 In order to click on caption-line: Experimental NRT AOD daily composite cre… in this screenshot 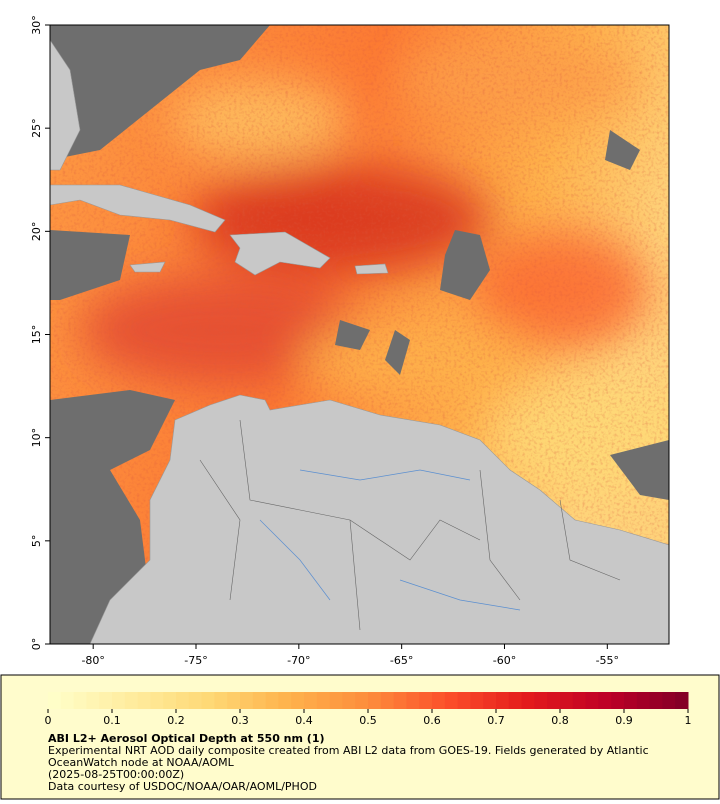, I will do `click(348, 750)`.